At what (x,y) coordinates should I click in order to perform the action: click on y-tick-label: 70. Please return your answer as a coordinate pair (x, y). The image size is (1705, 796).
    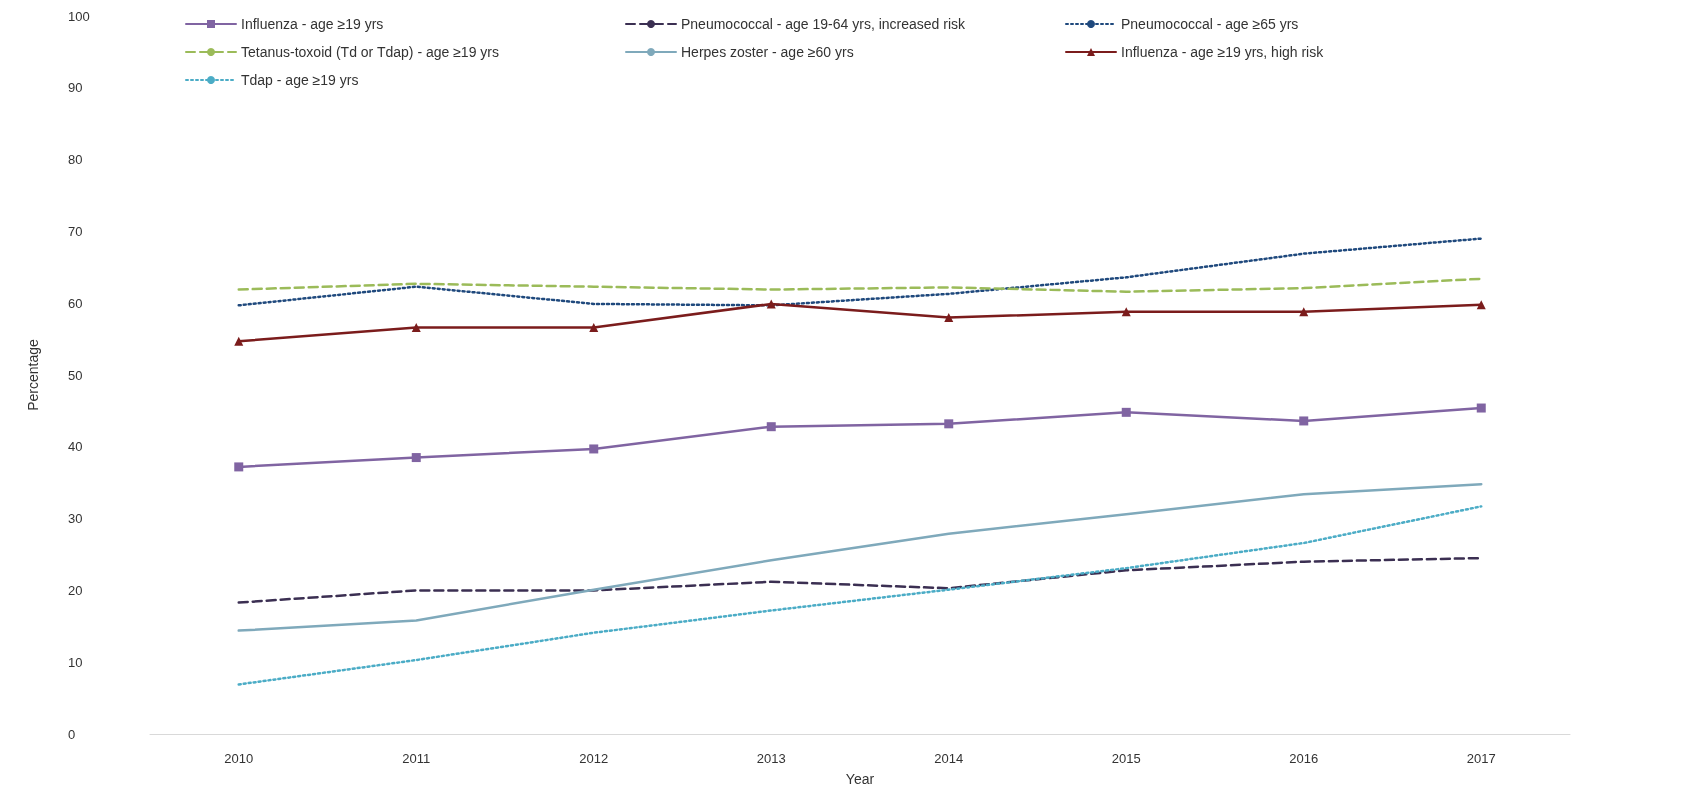
    Looking at the image, I should click on (75, 231).